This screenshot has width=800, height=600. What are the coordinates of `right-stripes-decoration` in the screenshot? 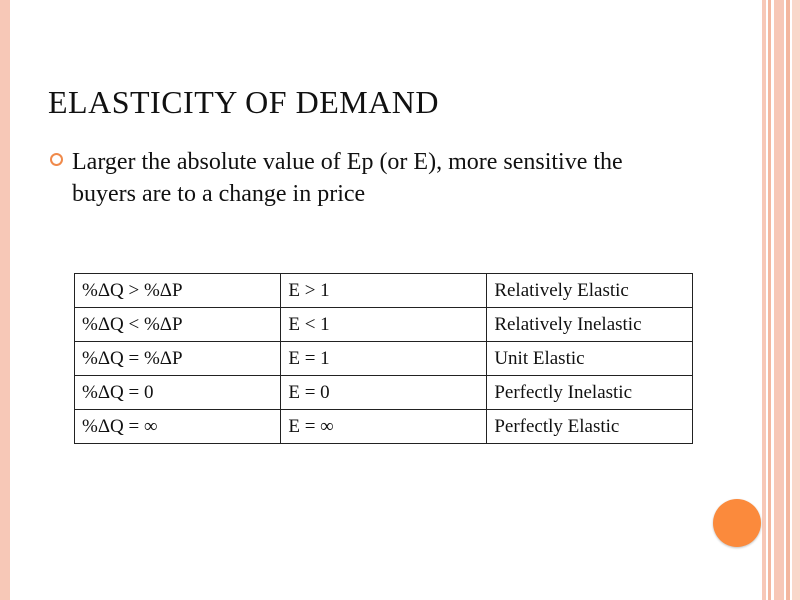 It's located at (781, 300).